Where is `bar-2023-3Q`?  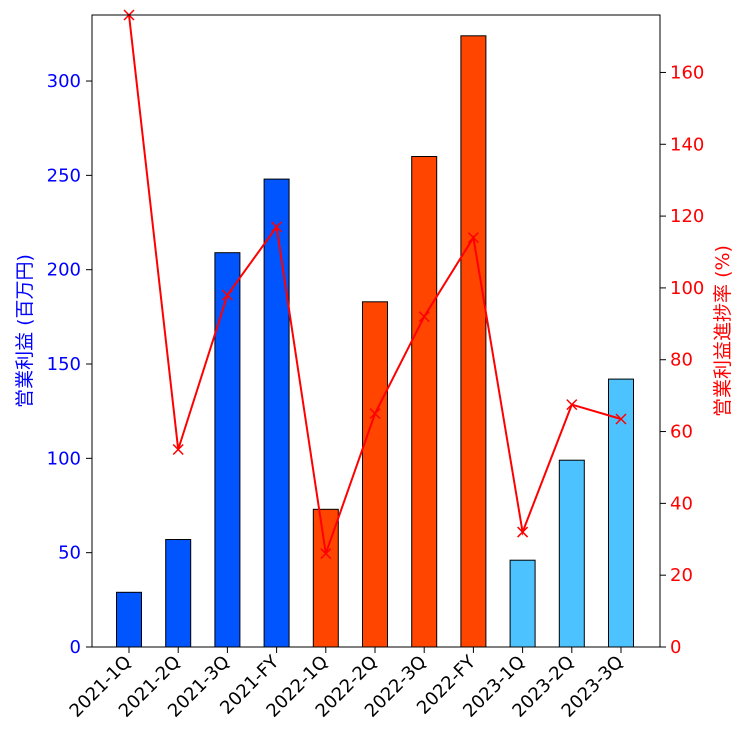 bar-2023-3Q is located at coordinates (621, 513).